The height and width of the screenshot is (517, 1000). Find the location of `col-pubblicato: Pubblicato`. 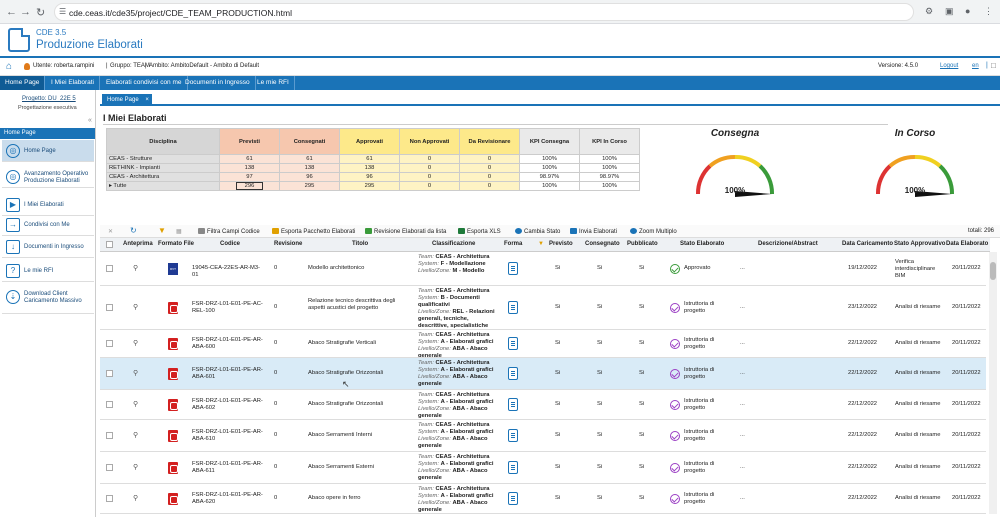

col-pubblicato: Pubblicato is located at coordinates (642, 244).